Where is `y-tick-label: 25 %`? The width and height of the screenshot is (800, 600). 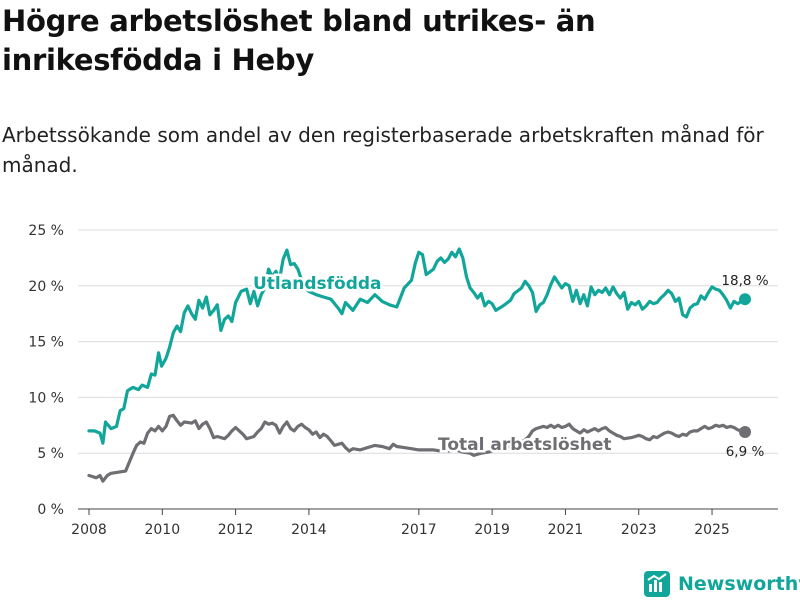 y-tick-label: 25 % is located at coordinates (46, 231).